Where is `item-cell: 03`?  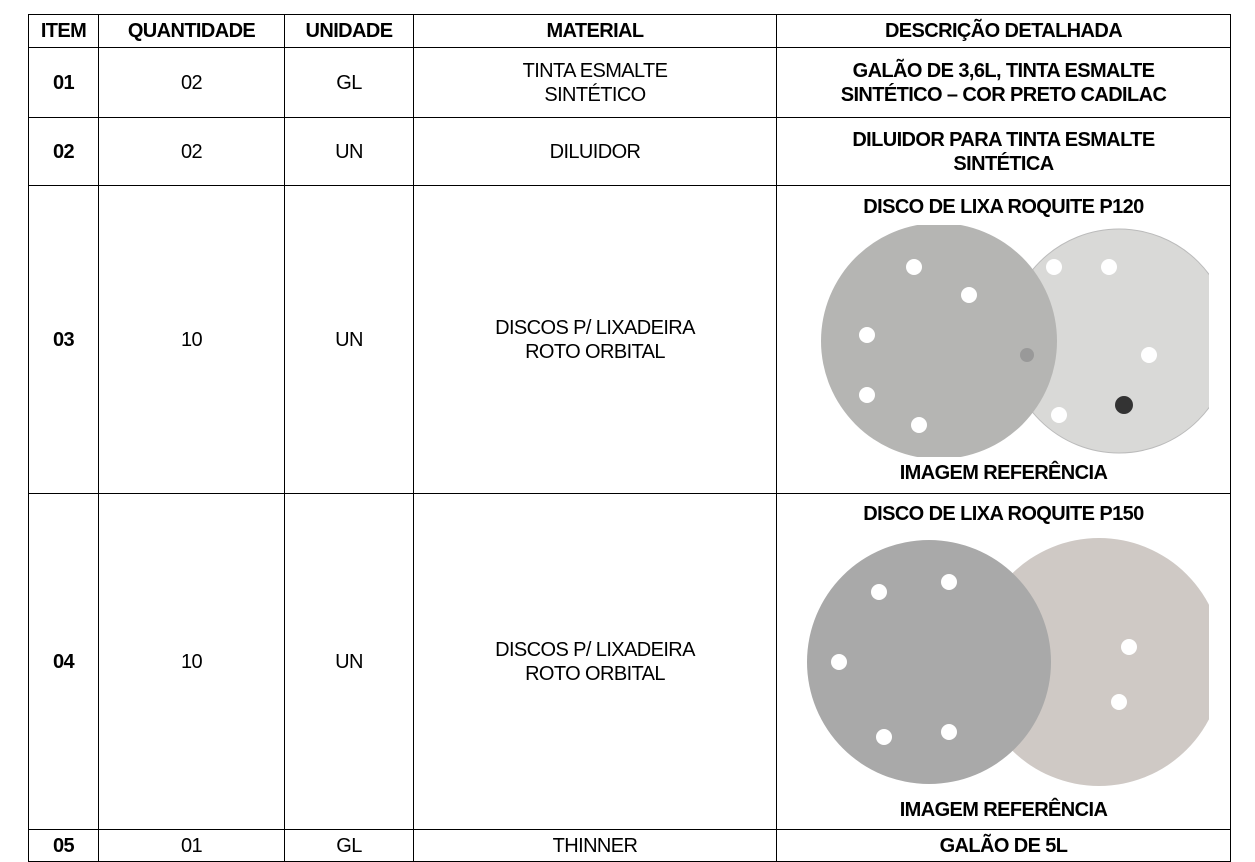
item-cell: 03 is located at coordinates (63, 339).